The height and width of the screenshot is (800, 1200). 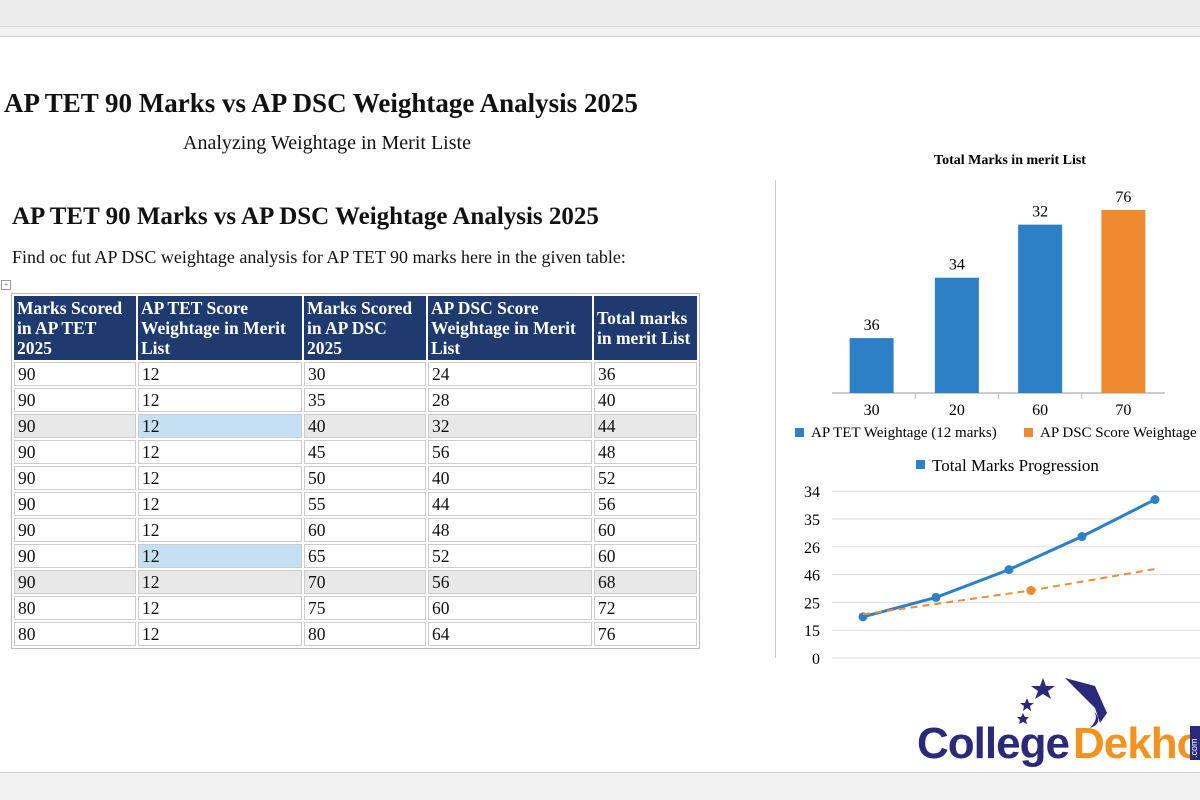 I want to click on x-tick-label: 70, so click(x=1123, y=410).